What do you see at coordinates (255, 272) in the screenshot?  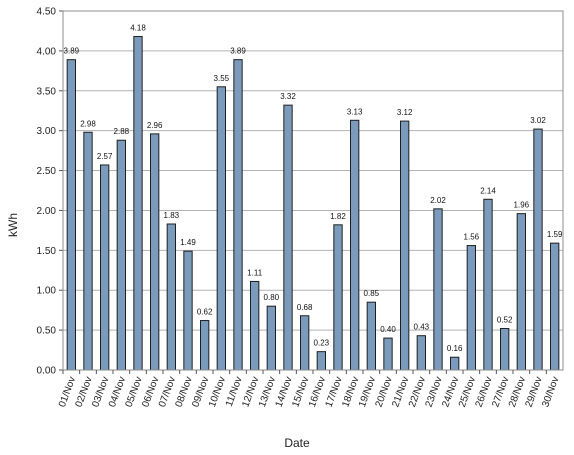 I see `data-label: 1.11` at bounding box center [255, 272].